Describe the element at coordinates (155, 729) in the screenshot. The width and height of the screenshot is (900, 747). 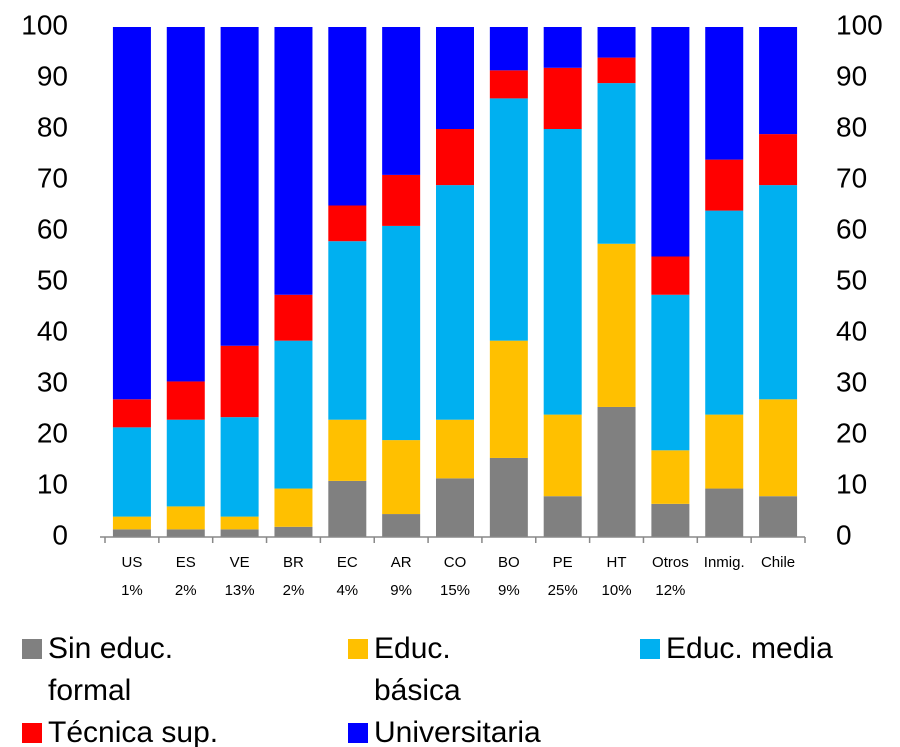
I see `legend-item: Técnica sup.` at that location.